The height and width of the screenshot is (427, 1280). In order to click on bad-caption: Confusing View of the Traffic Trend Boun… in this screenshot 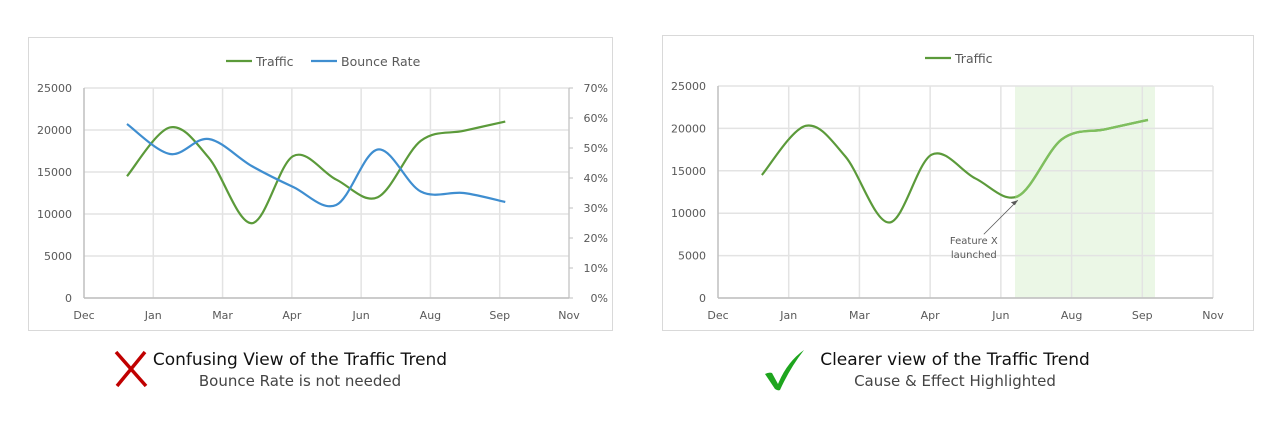, I will do `click(300, 370)`.